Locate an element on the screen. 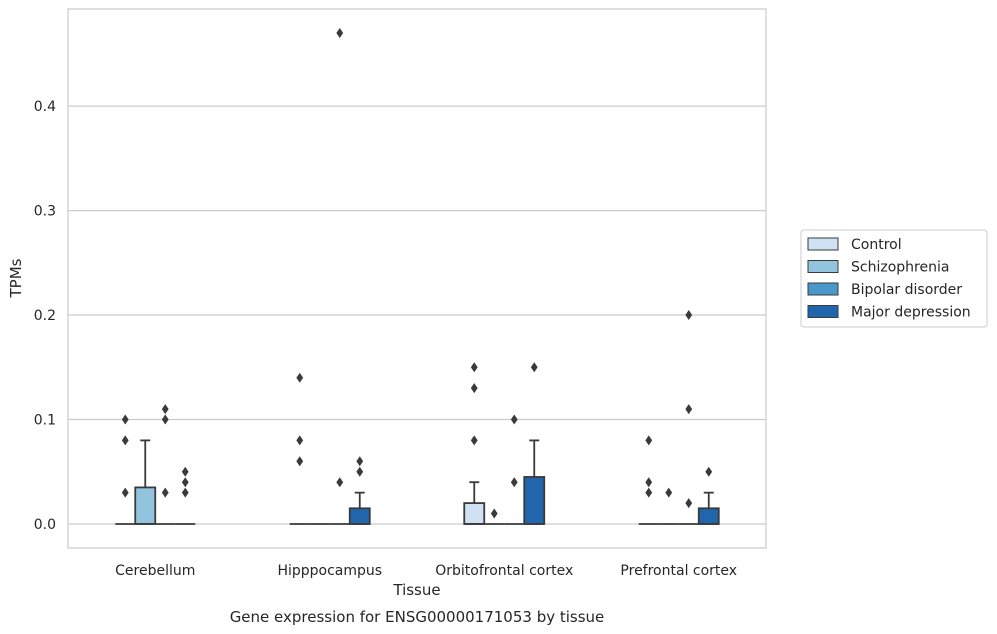 This screenshot has height=634, width=997. legend-frame is located at coordinates (894, 278).